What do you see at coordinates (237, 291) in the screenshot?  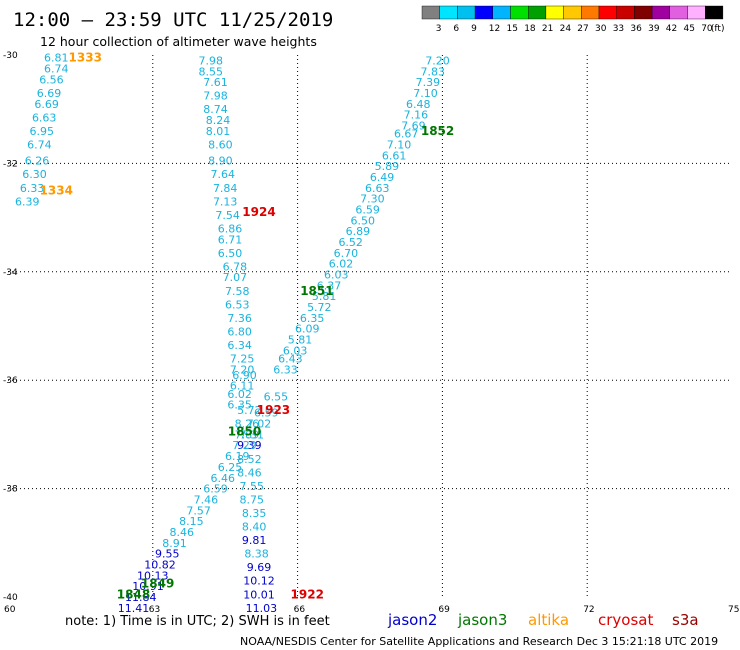 I see `wave-height-point: 7.58` at bounding box center [237, 291].